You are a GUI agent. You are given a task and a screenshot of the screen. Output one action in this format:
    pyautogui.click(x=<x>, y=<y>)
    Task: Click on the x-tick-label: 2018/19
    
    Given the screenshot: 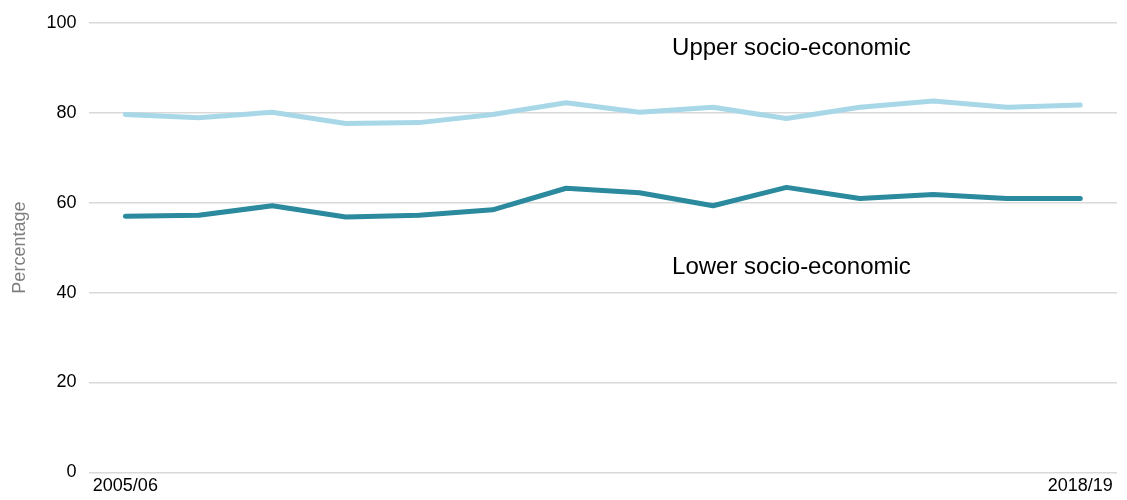 What is the action you would take?
    pyautogui.click(x=1080, y=485)
    